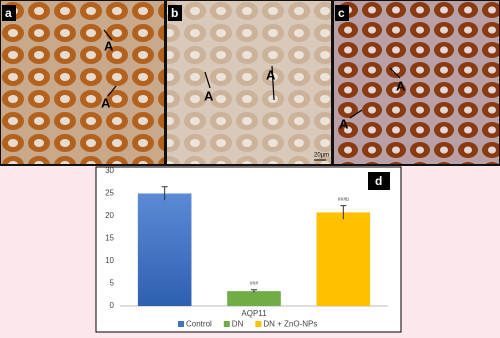 The image size is (500, 338). What do you see at coordinates (254, 284) in the screenshot?
I see `annotation: ###` at bounding box center [254, 284].